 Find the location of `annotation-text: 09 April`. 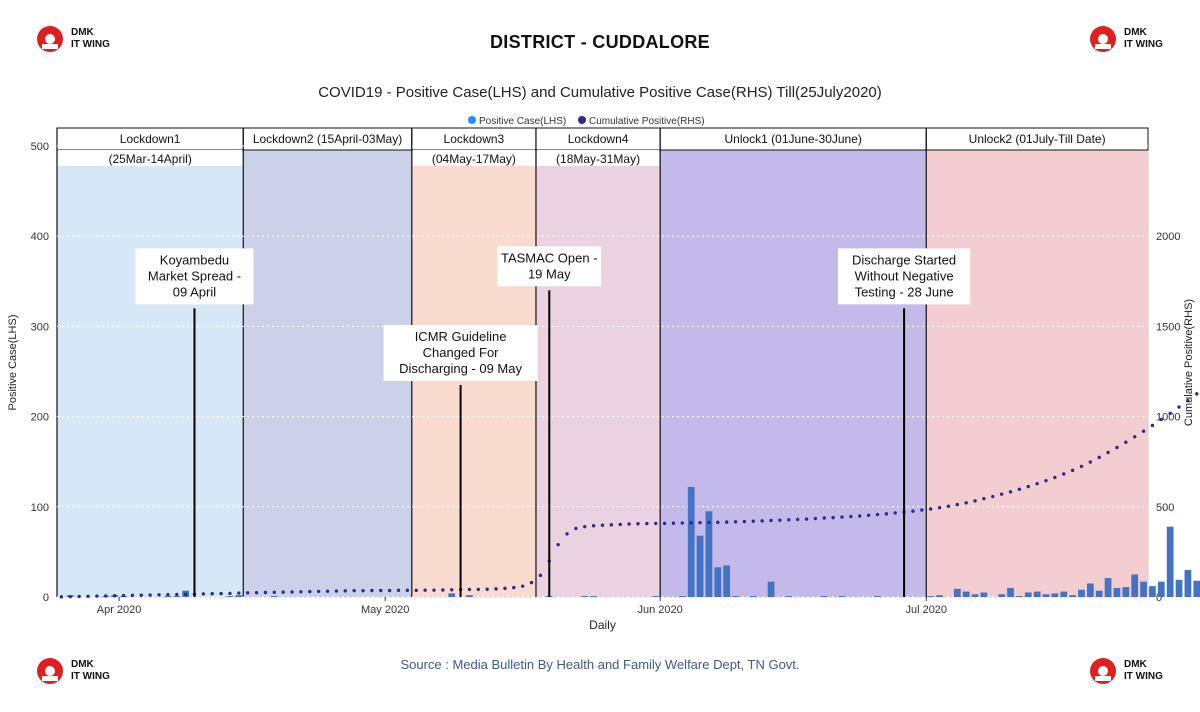

annotation-text: 09 April is located at coordinates (194, 291).